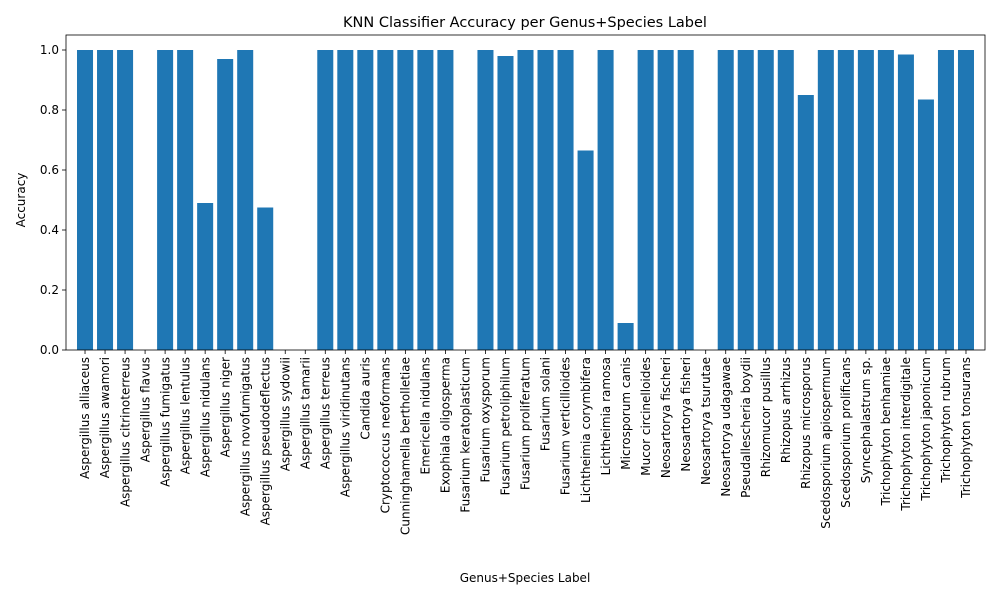 The height and width of the screenshot is (600, 1000). I want to click on y-tick-label: 0.4, so click(49, 230).